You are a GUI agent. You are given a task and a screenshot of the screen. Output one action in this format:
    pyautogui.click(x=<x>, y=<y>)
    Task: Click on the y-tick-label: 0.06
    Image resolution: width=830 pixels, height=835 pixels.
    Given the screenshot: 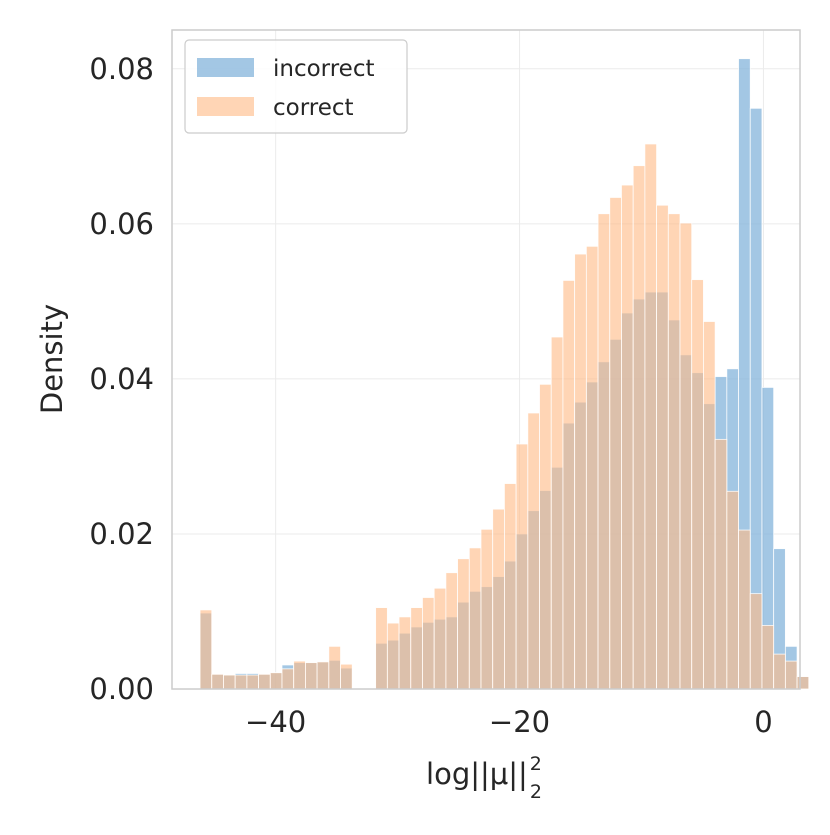 What is the action you would take?
    pyautogui.click(x=121, y=224)
    